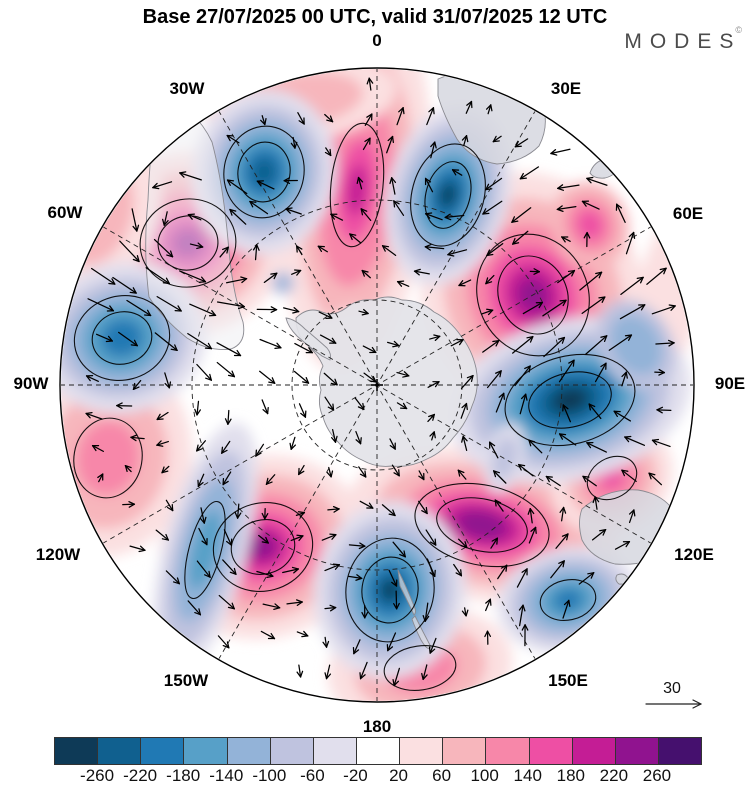 The height and width of the screenshot is (786, 750). Describe the element at coordinates (183, 776) in the screenshot. I see `colorbar-label: -180` at that location.